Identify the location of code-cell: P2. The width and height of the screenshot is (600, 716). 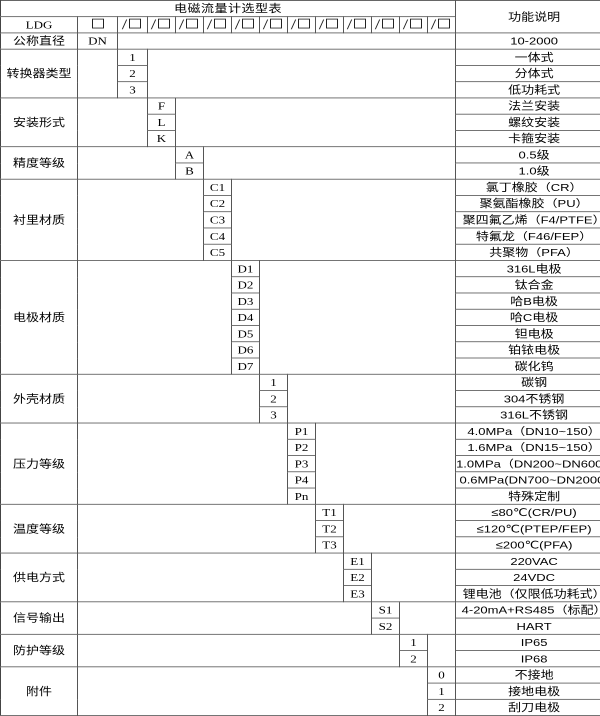
(301, 447).